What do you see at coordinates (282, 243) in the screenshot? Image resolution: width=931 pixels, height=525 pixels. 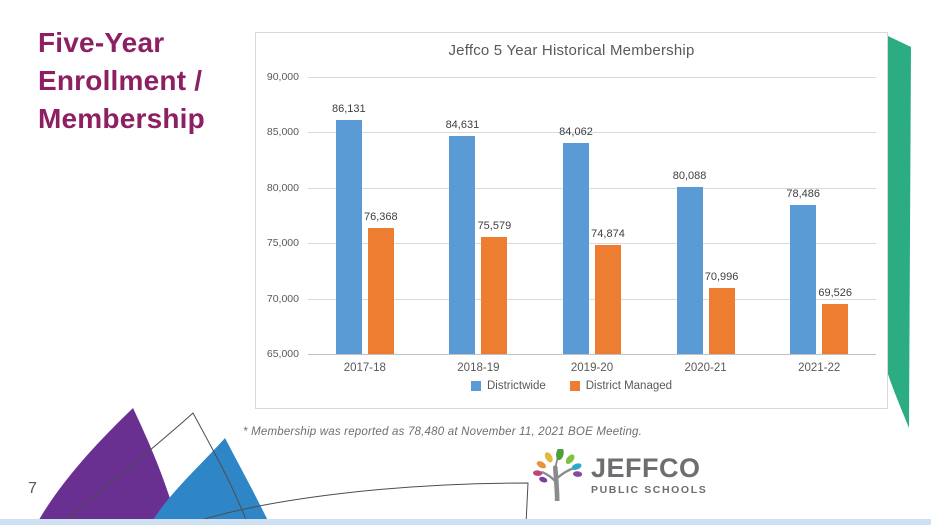 I see `y-axis-label: 75,000` at bounding box center [282, 243].